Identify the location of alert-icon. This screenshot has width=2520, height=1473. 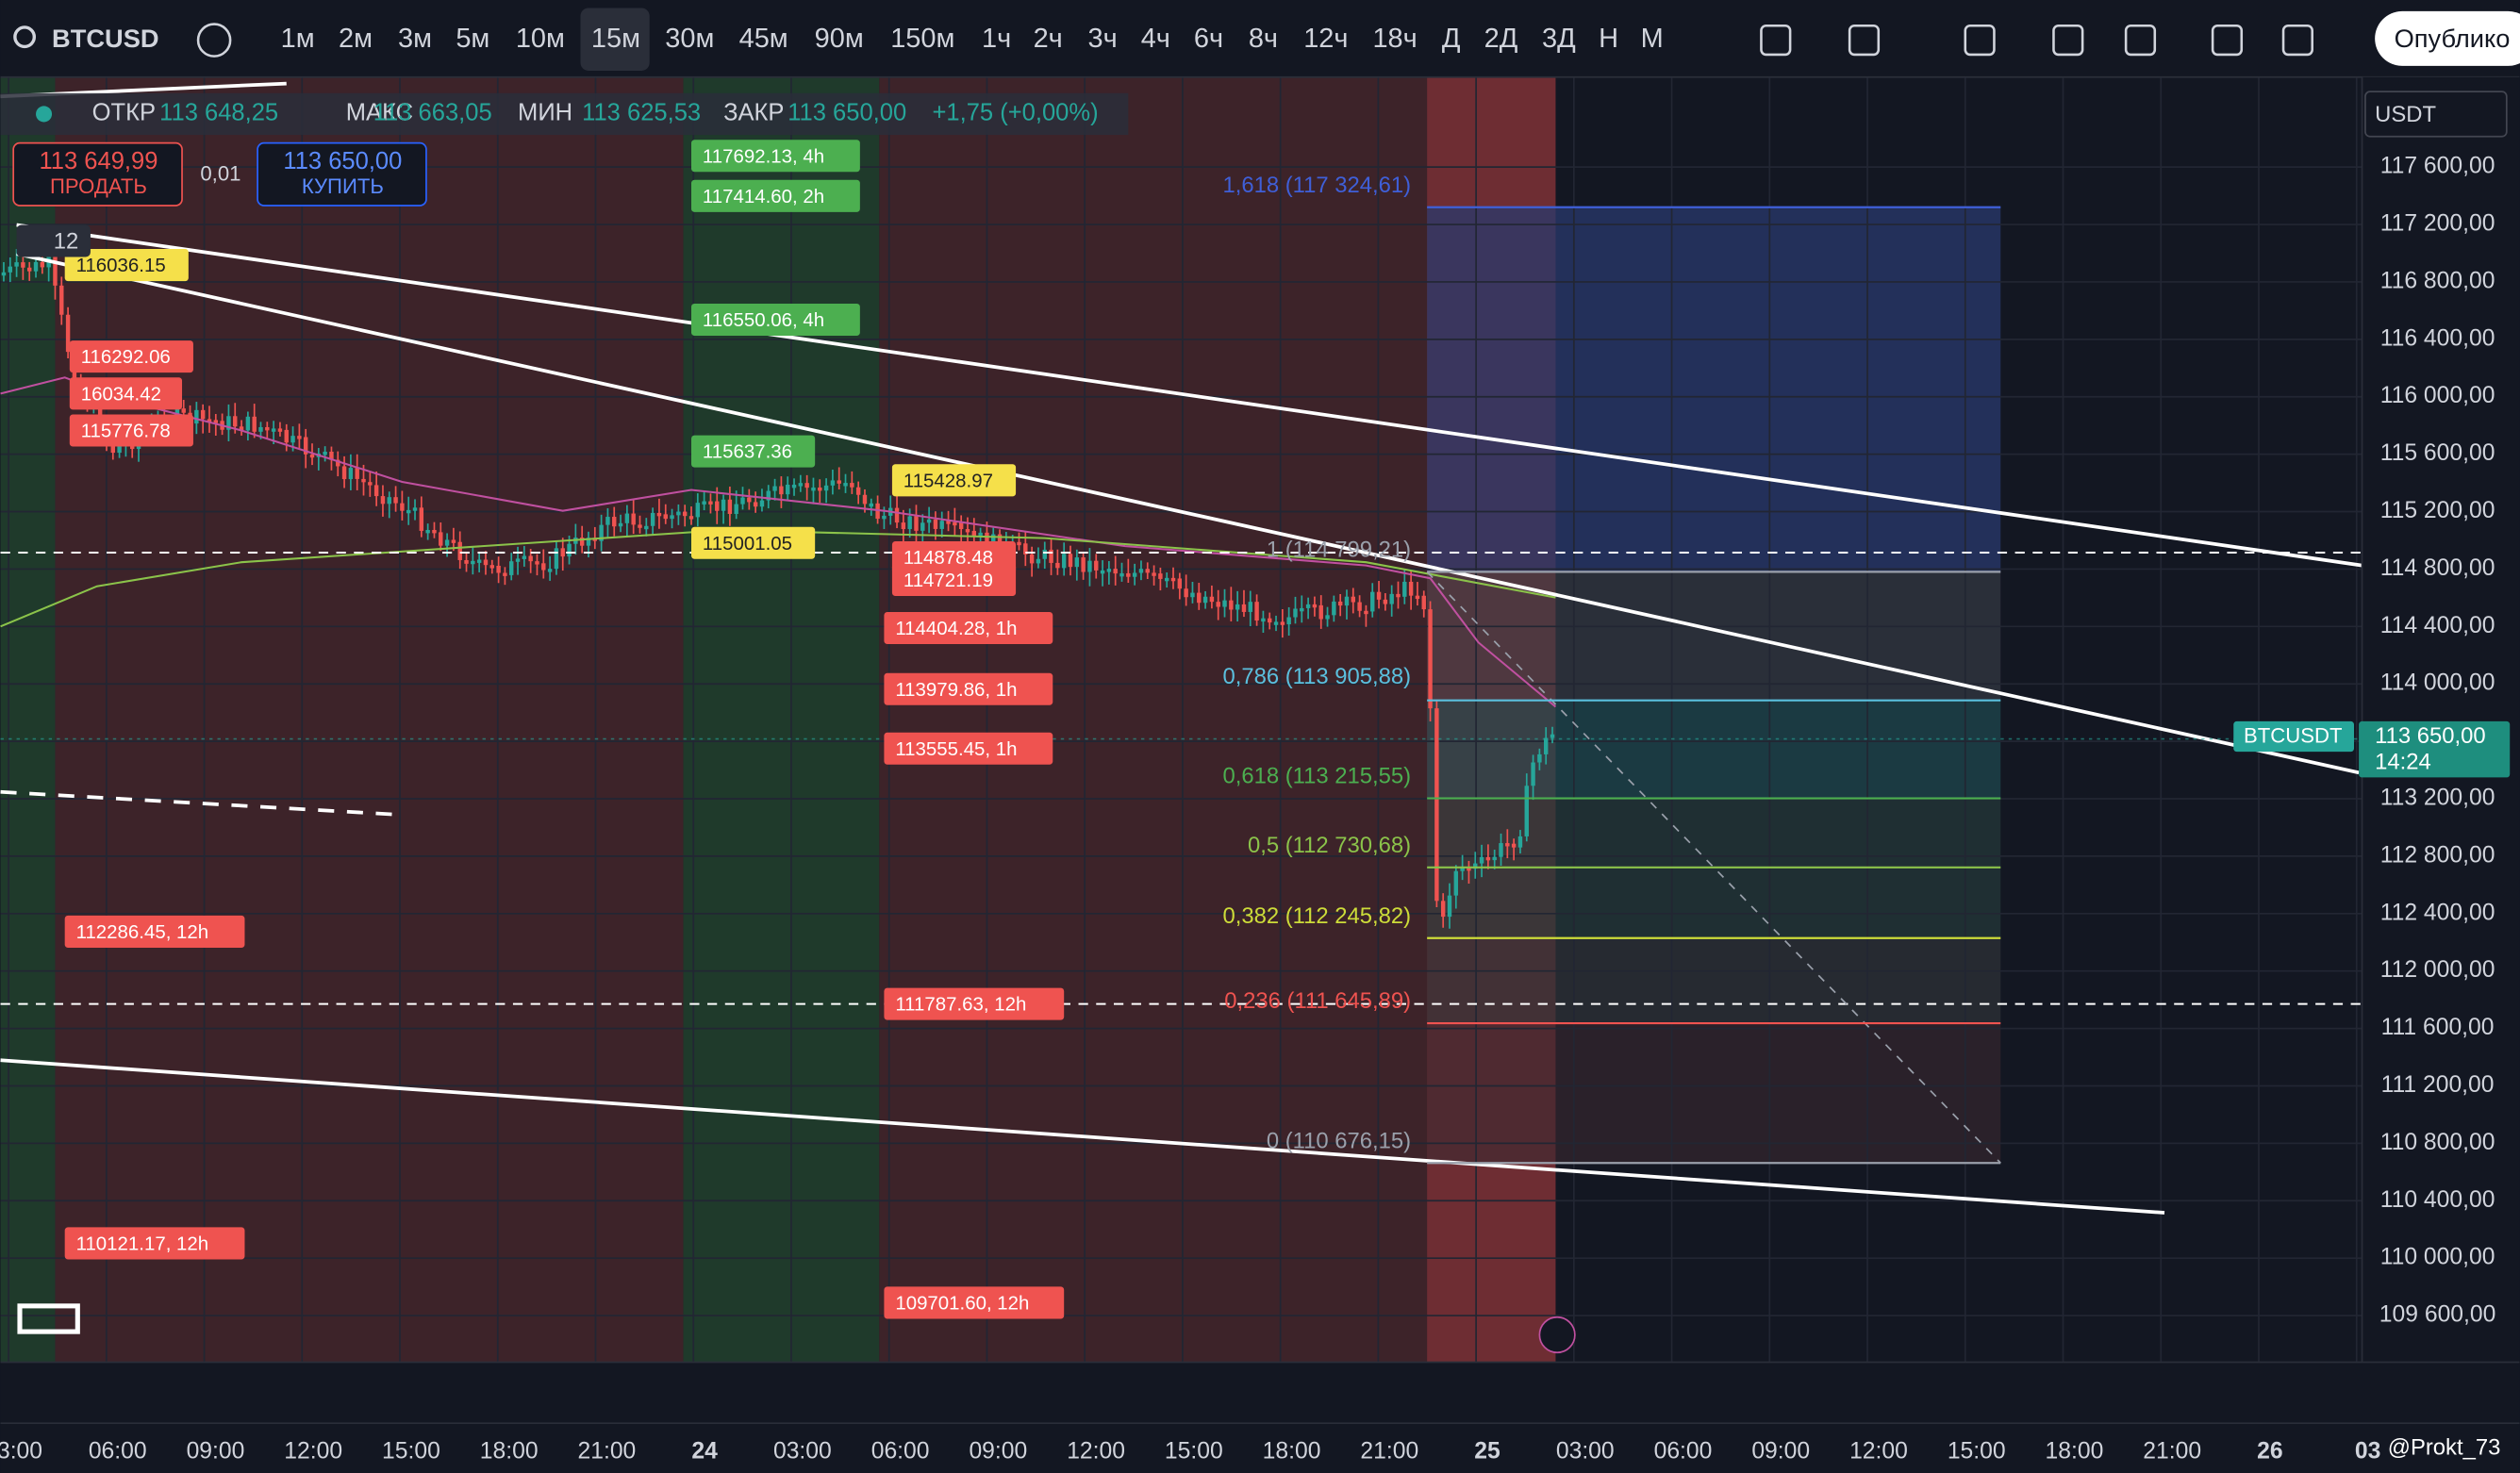
(1557, 1335).